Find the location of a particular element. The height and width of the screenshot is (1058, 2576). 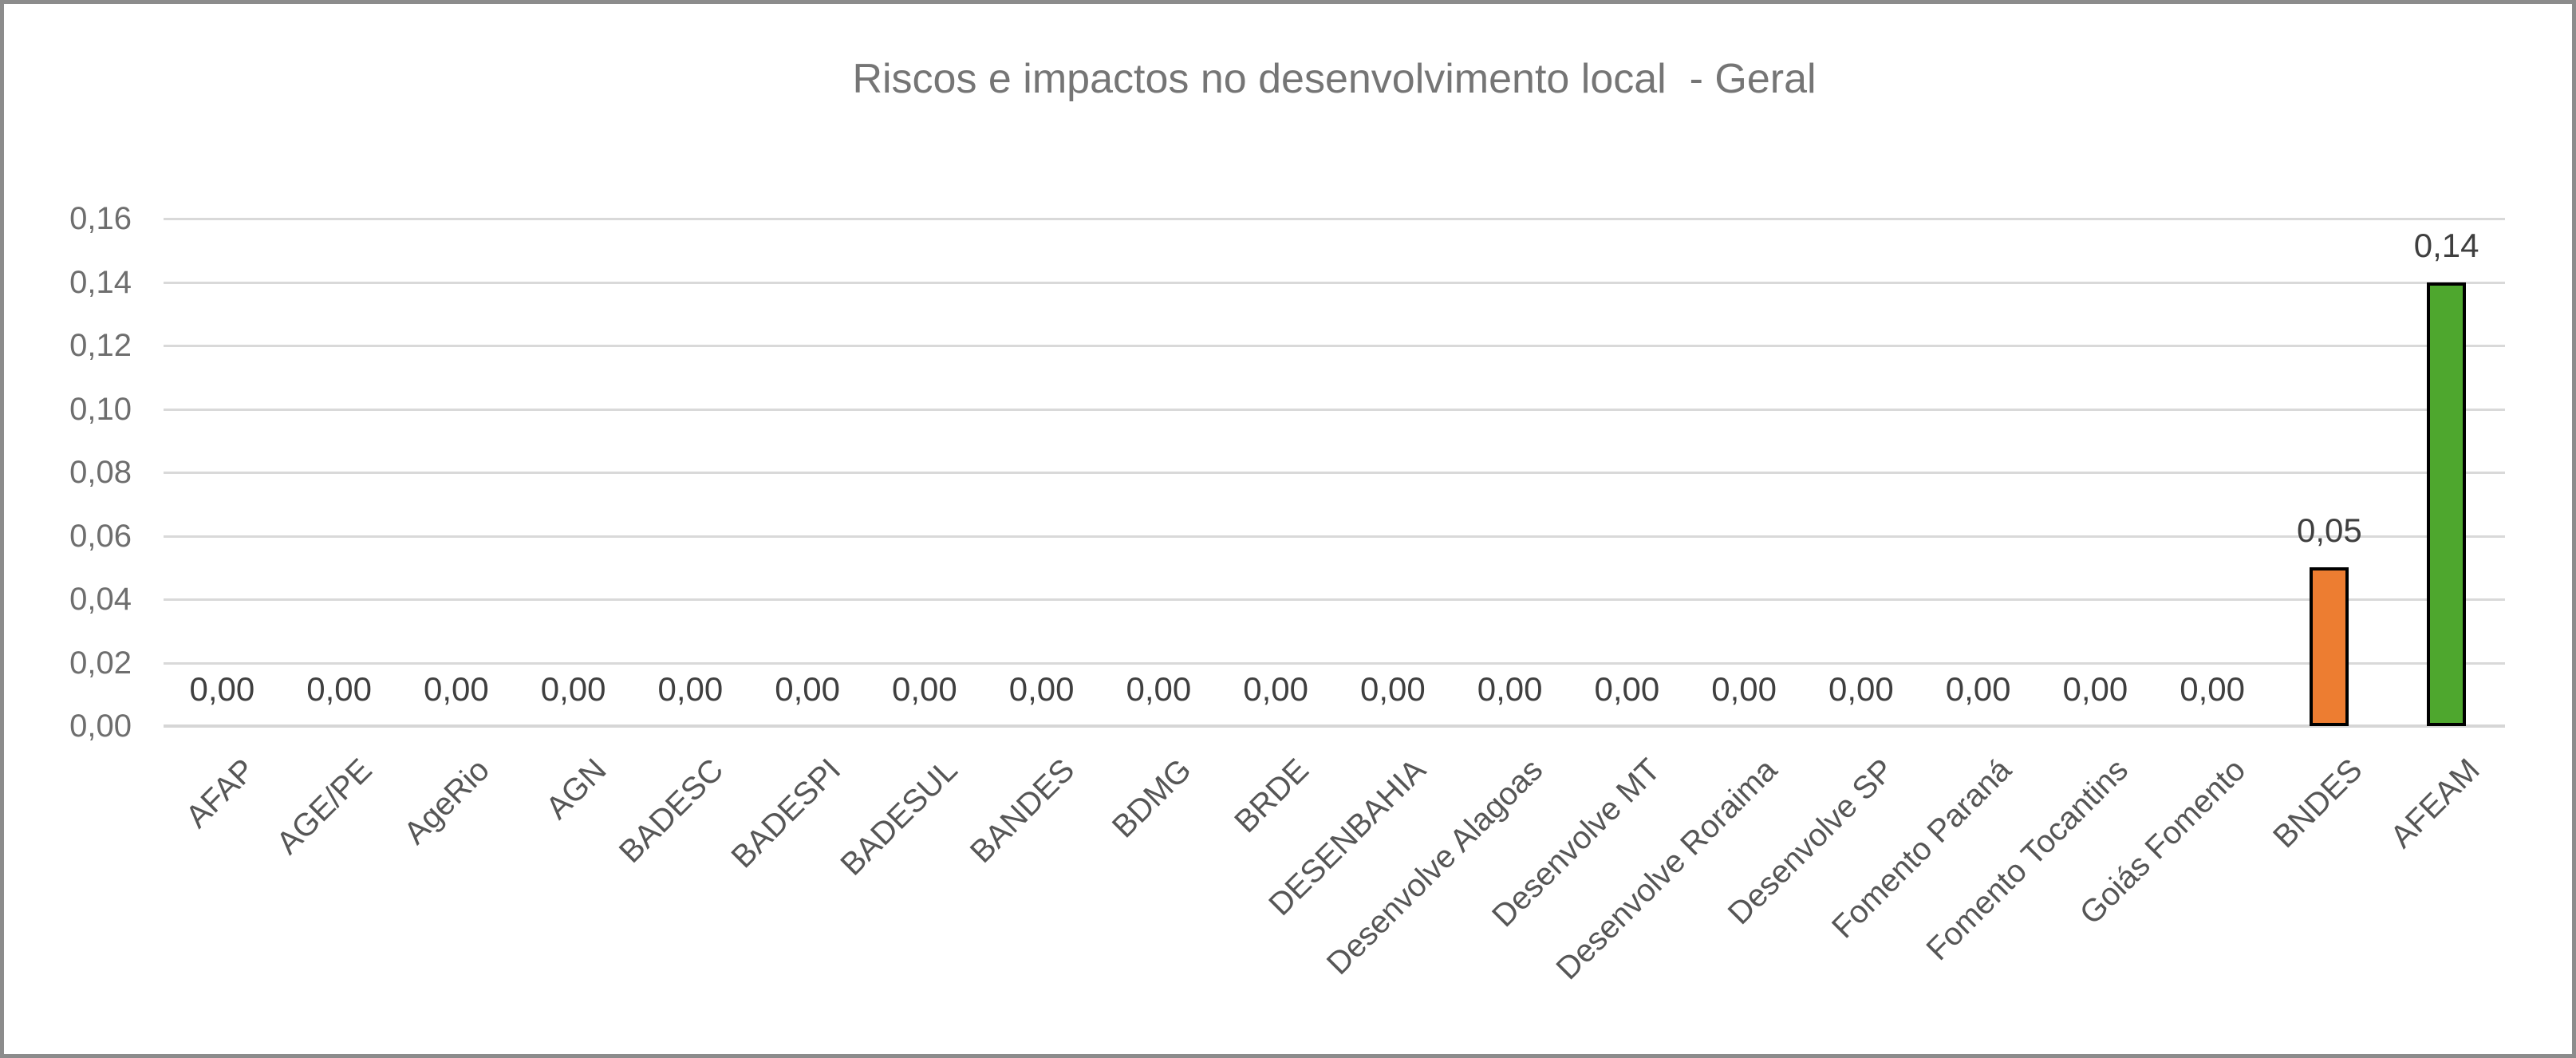

x-axis-category-label-row: AGN is located at coordinates (309, 789).